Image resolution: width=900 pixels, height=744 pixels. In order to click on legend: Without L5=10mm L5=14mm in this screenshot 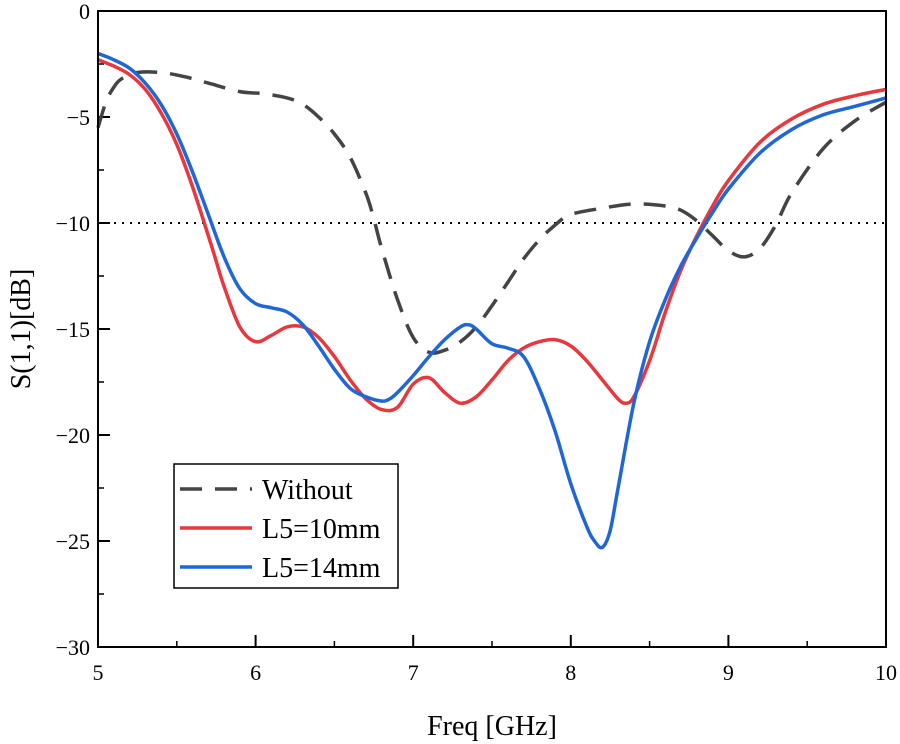, I will do `click(286, 526)`.